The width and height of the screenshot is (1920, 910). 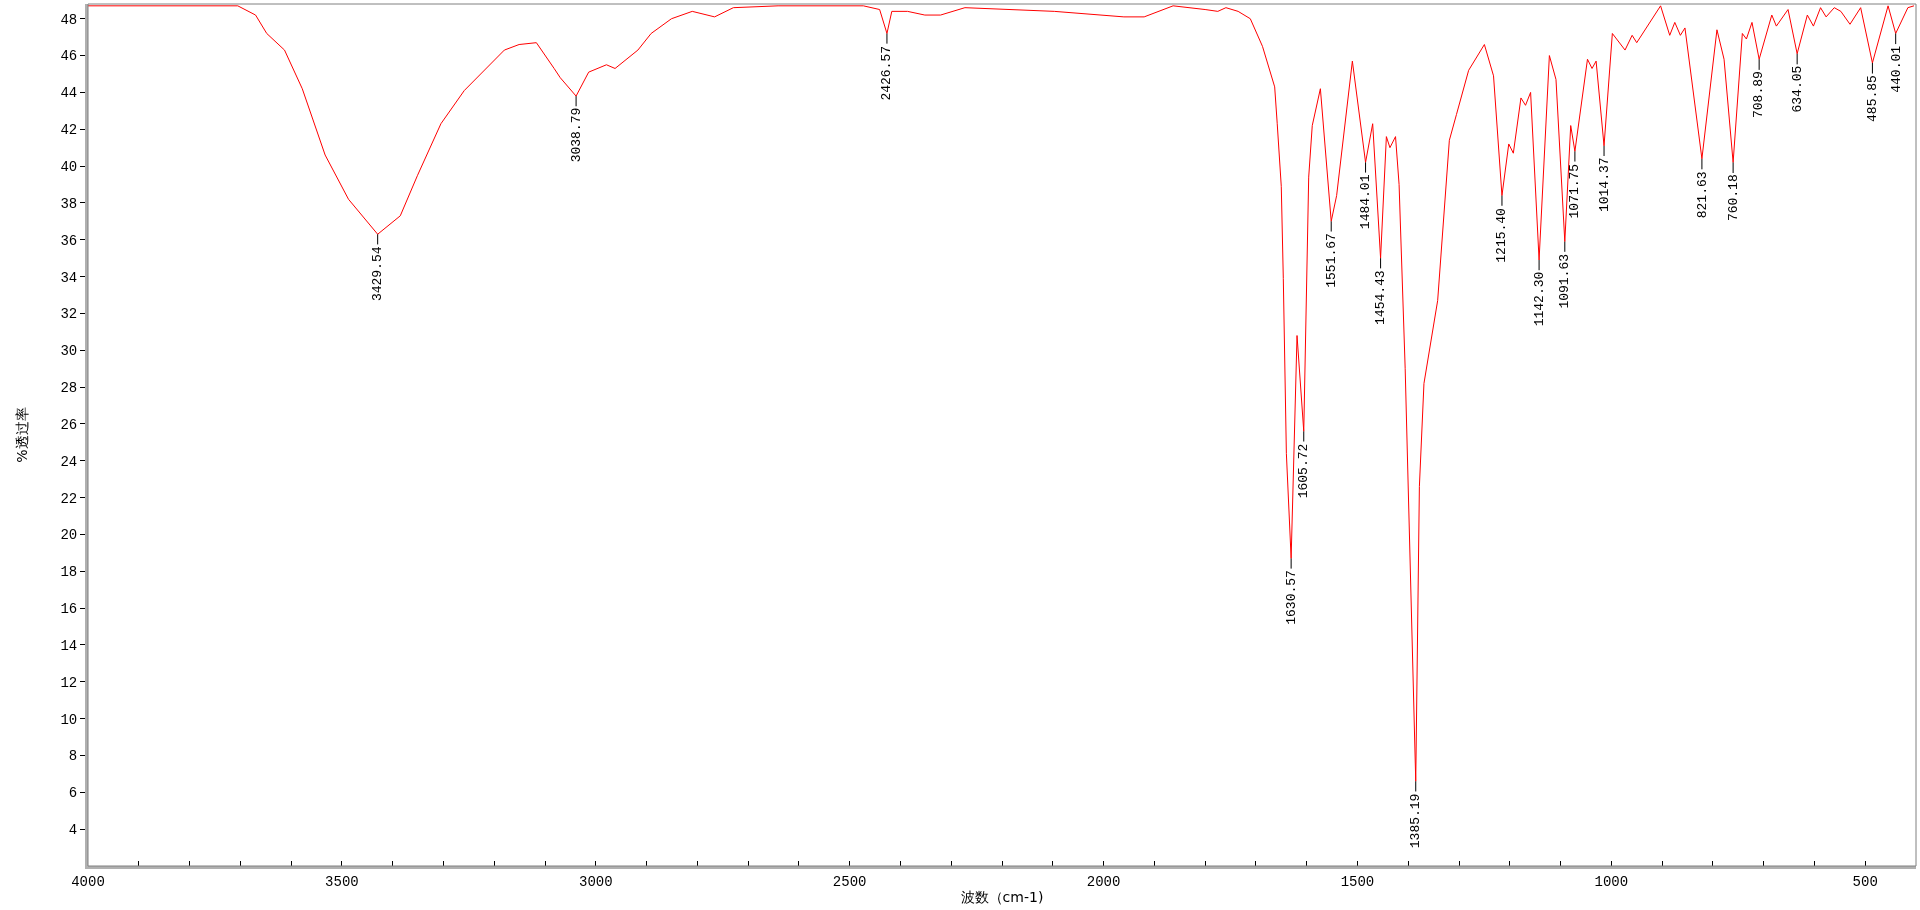 What do you see at coordinates (1103, 881) in the screenshot?
I see `x-tick-label: 2000` at bounding box center [1103, 881].